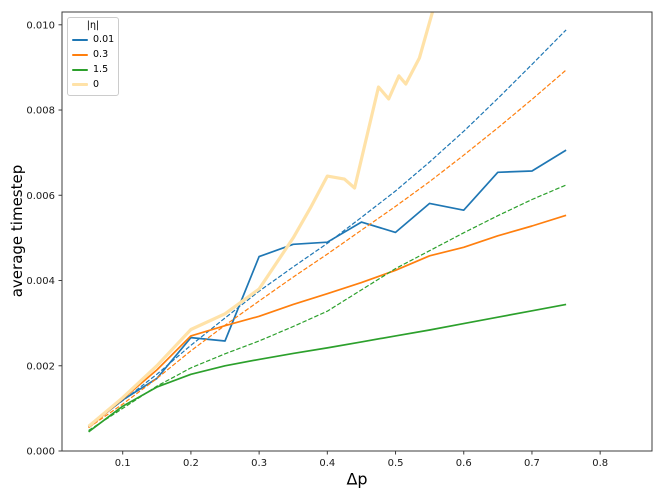 The image size is (664, 498). I want to click on legend-item: 0, so click(93, 84).